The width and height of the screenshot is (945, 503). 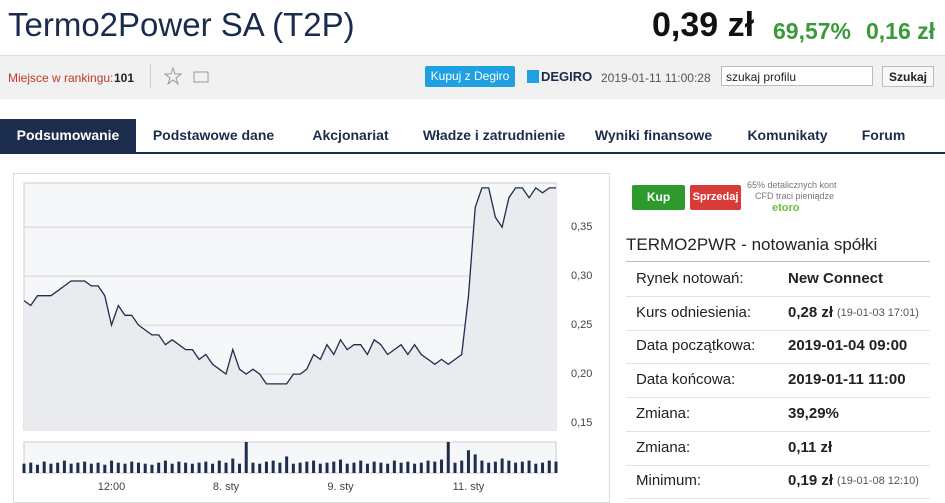 I want to click on row-value: 0,19 zł, so click(x=811, y=481).